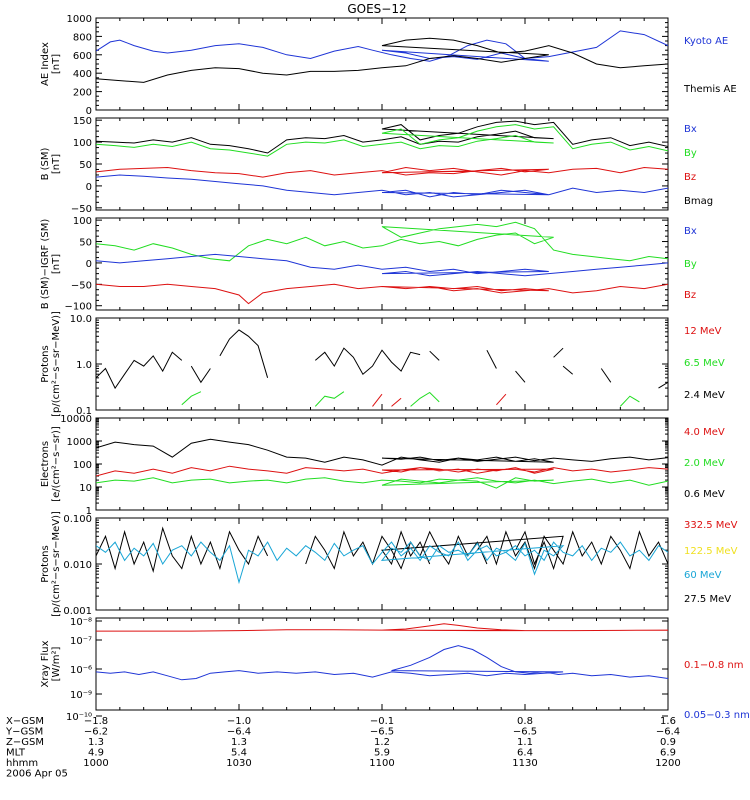 This screenshot has width=750, height=800. What do you see at coordinates (81, 641) in the screenshot?
I see `y-tick-label: 10⁻⁷` at bounding box center [81, 641].